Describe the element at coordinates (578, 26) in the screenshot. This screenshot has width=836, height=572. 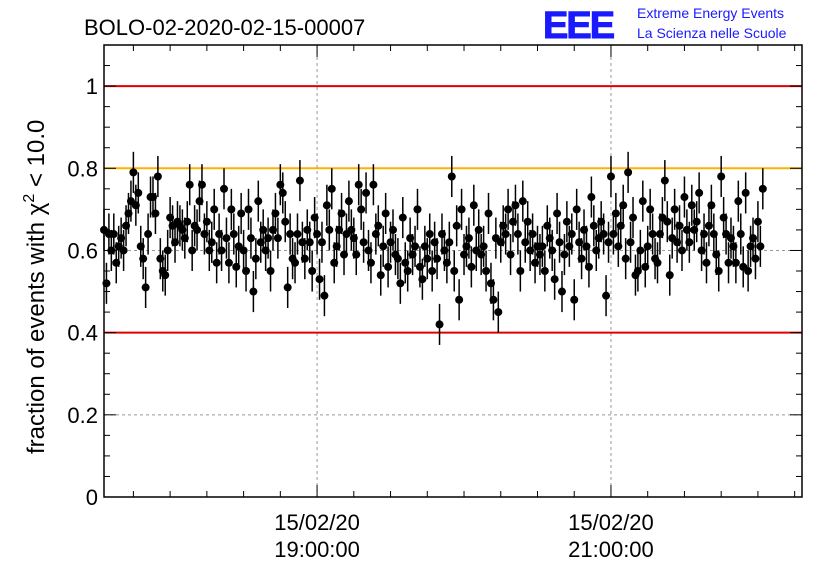
I see `eee-logo-letters: EEE` at that location.